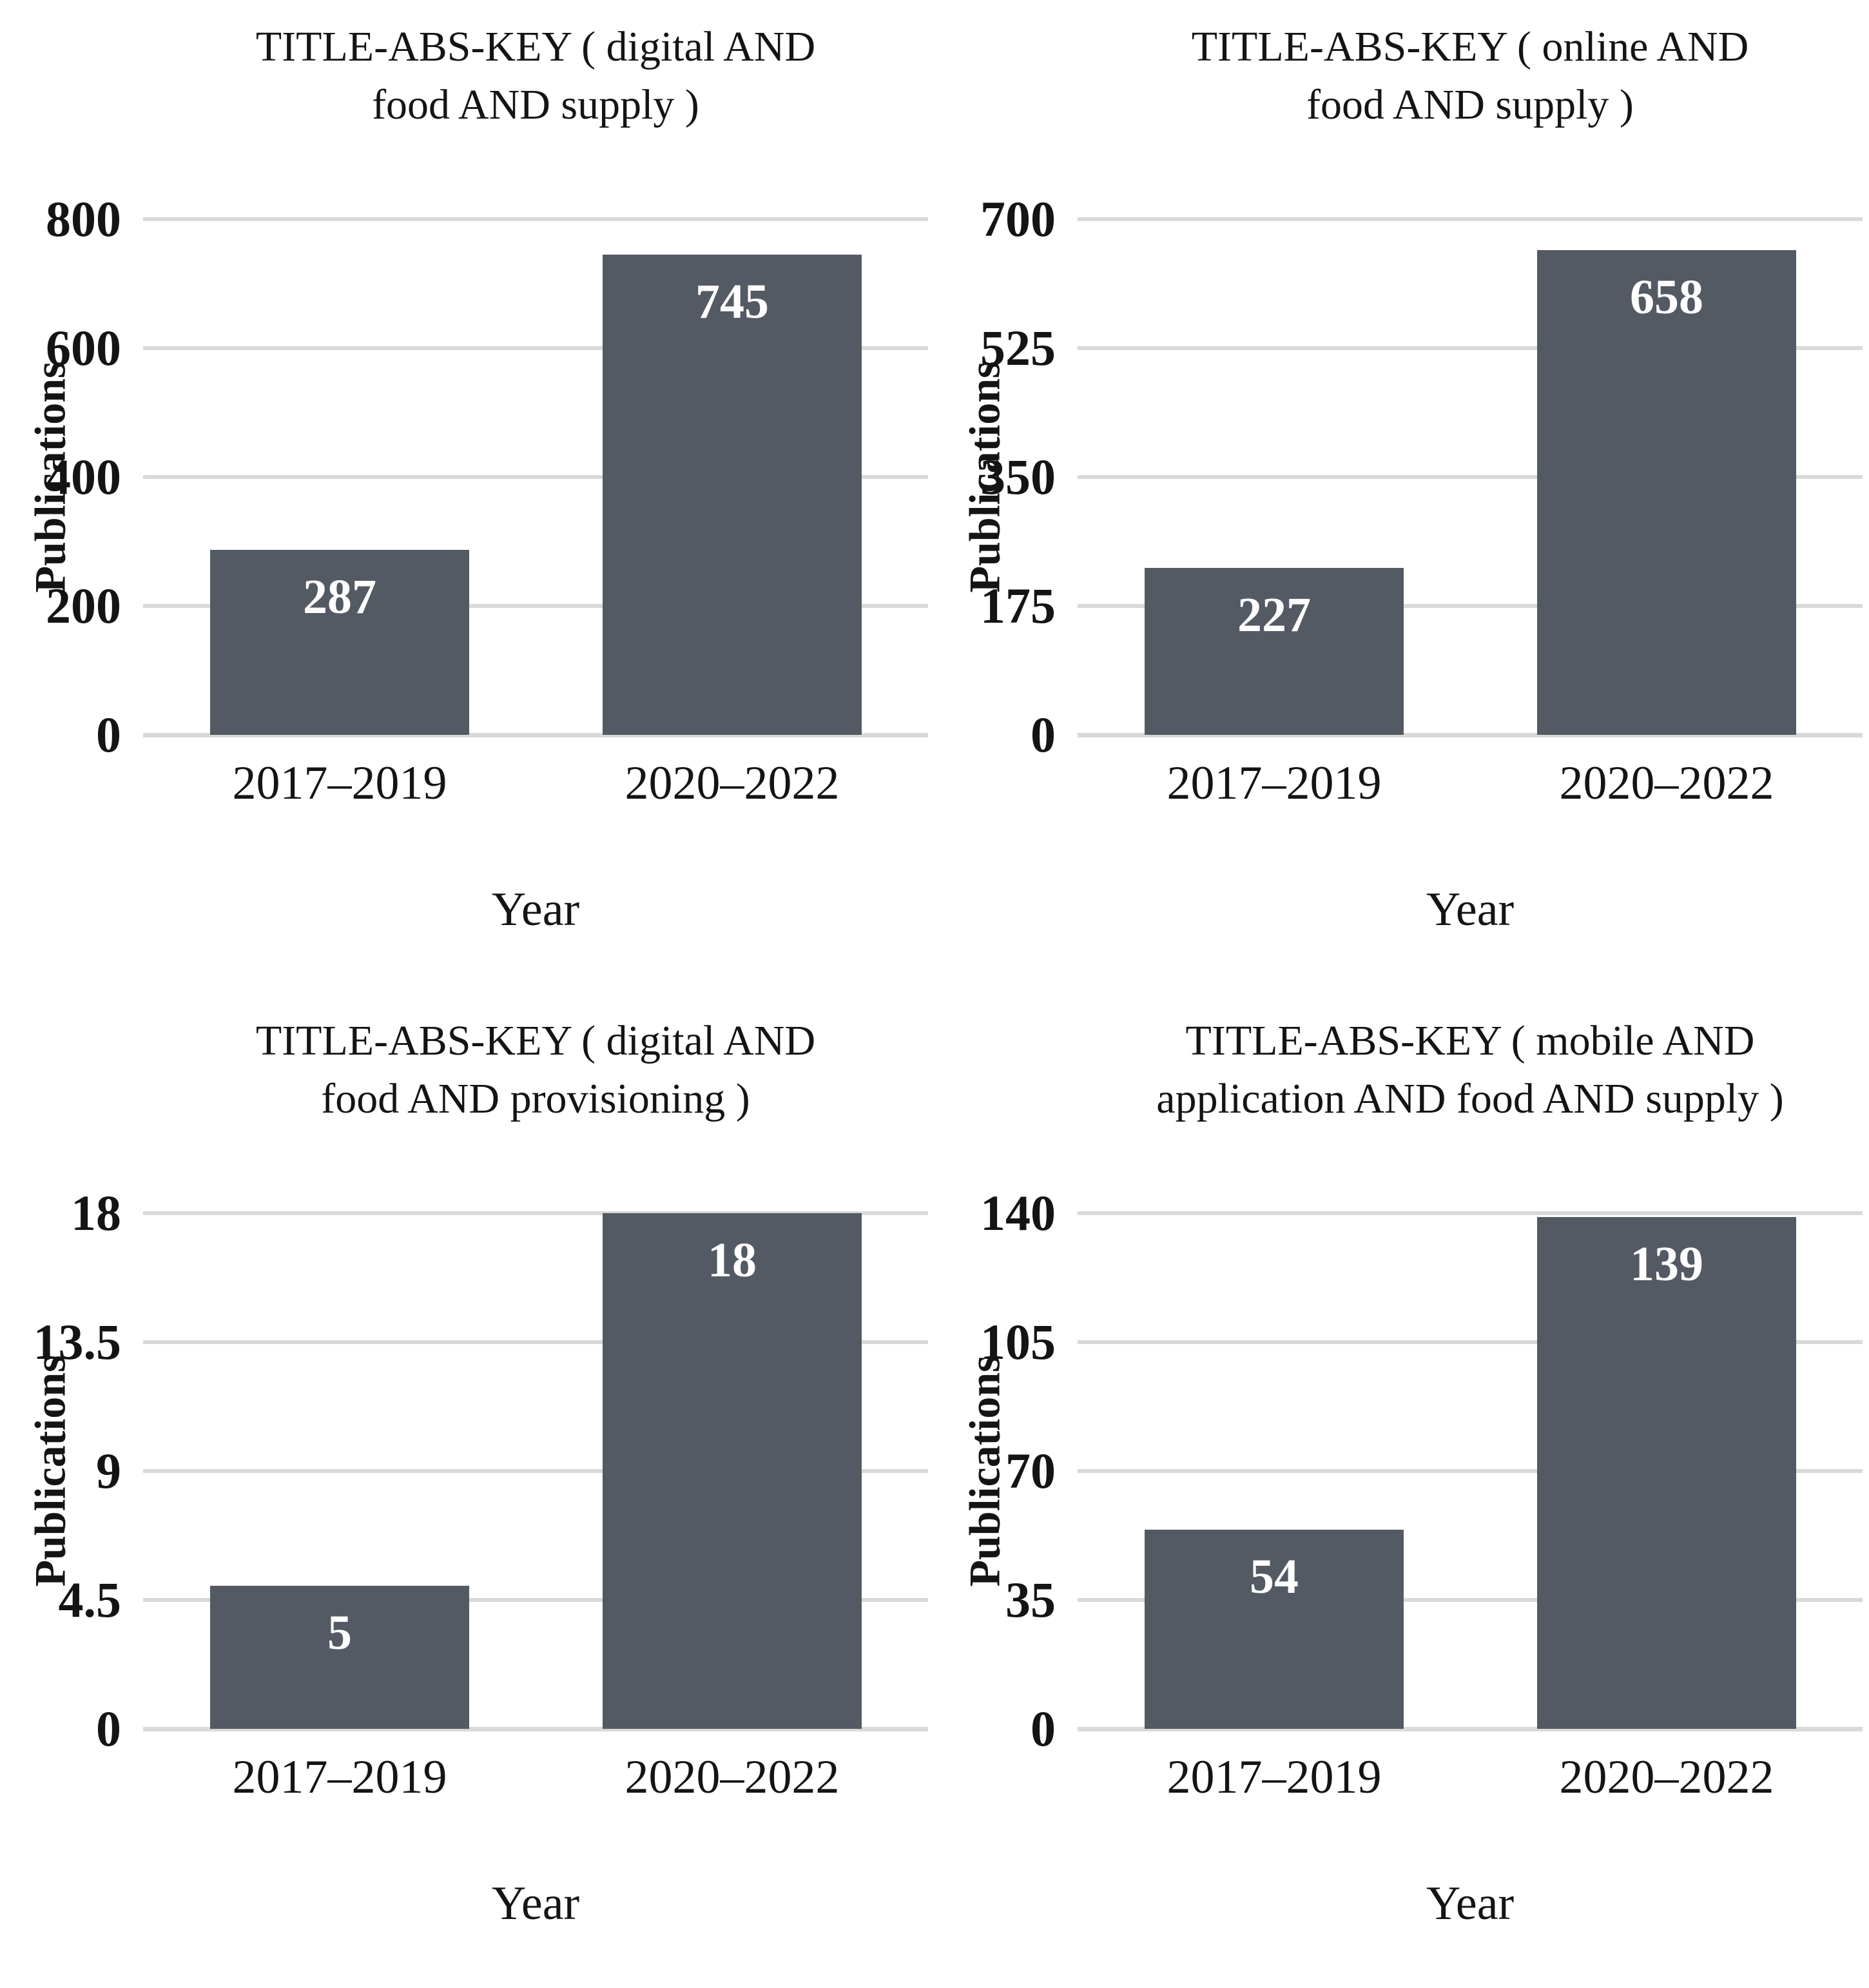 This screenshot has height=1988, width=1869. Describe the element at coordinates (83, 219) in the screenshot. I see `y-tick-label: 800` at that location.